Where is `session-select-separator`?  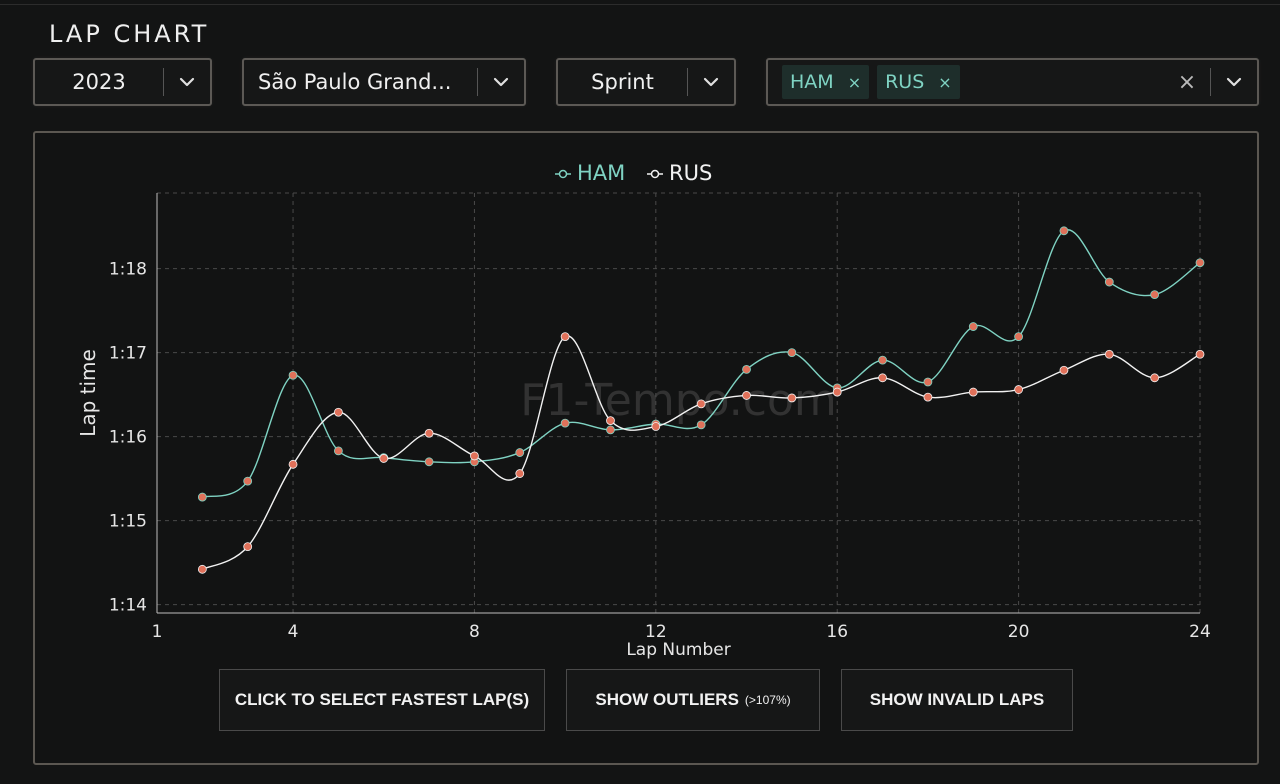 session-select-separator is located at coordinates (687, 82).